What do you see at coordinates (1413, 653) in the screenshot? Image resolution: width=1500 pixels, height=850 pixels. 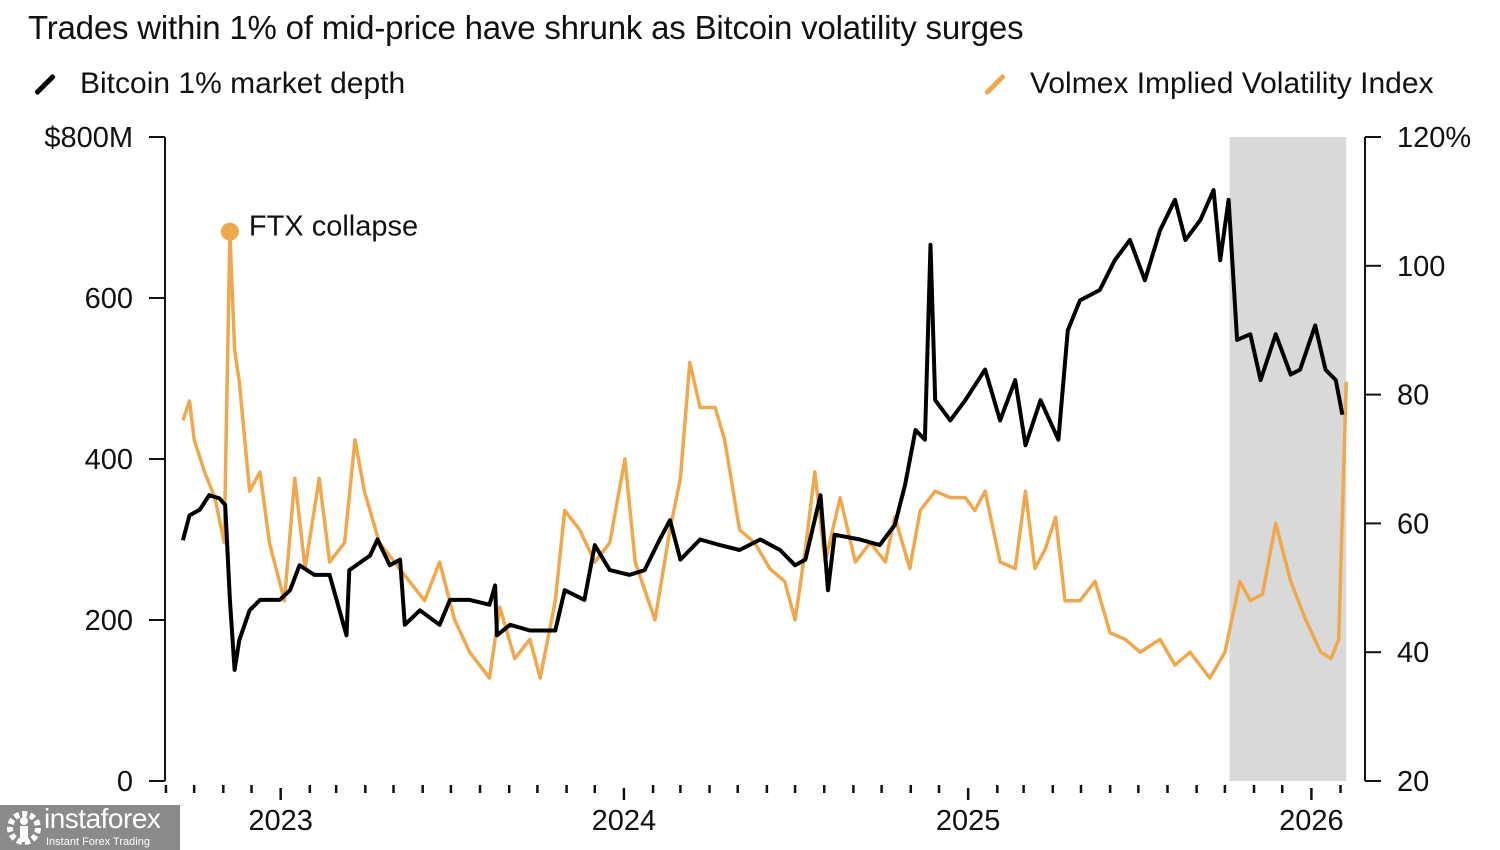 I see `right-axis-tick-label: 40` at bounding box center [1413, 653].